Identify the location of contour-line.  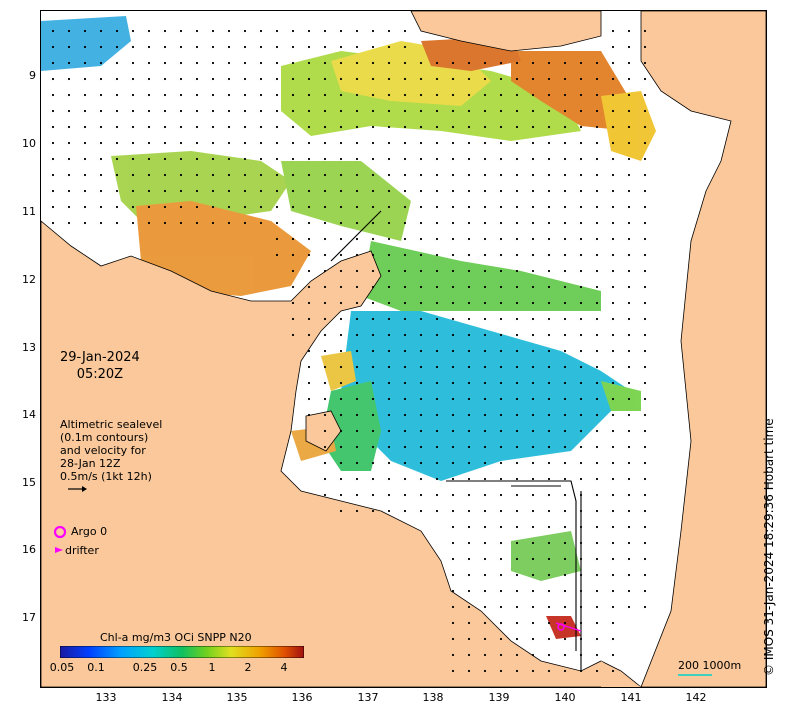
(511, 565).